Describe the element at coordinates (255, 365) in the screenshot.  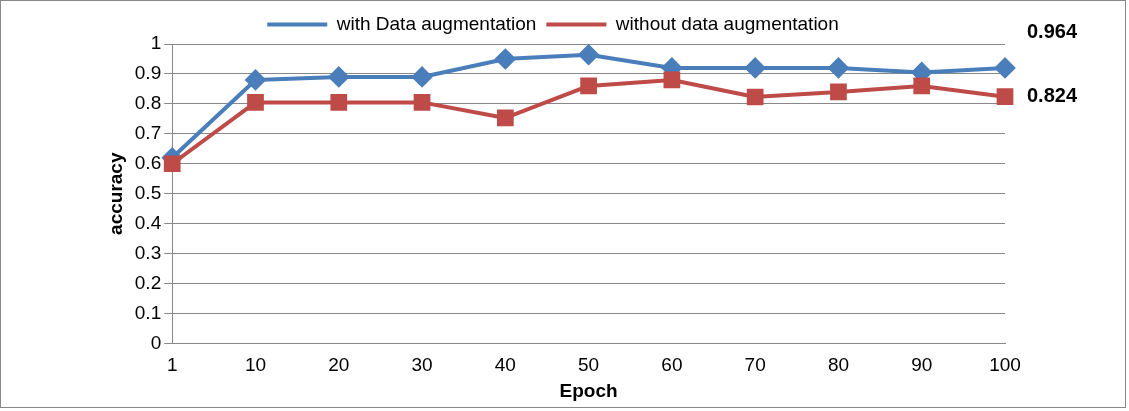
I see `x-tick-label: 10` at that location.